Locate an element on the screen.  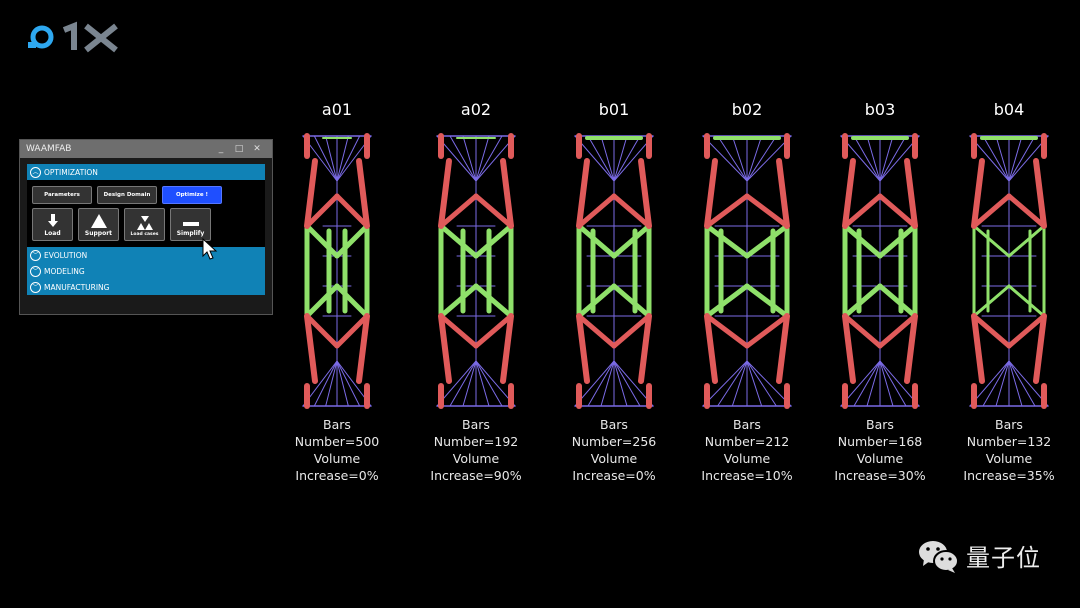
support-button: Support is located at coordinates (98, 224).